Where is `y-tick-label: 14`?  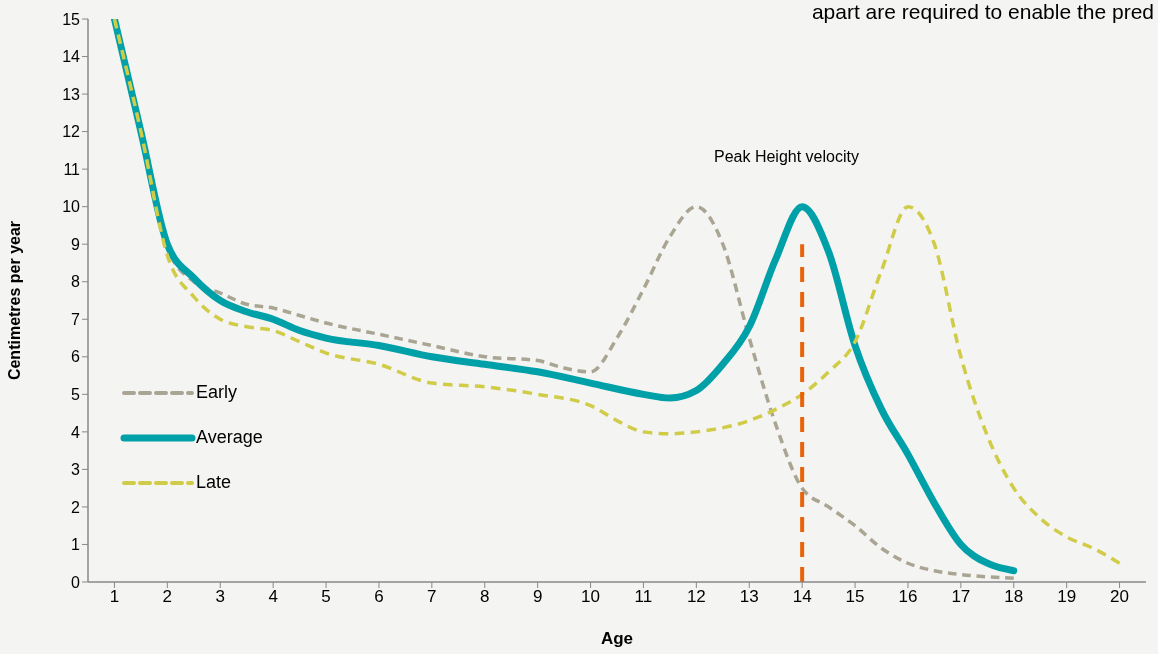
y-tick-label: 14 is located at coordinates (71, 57).